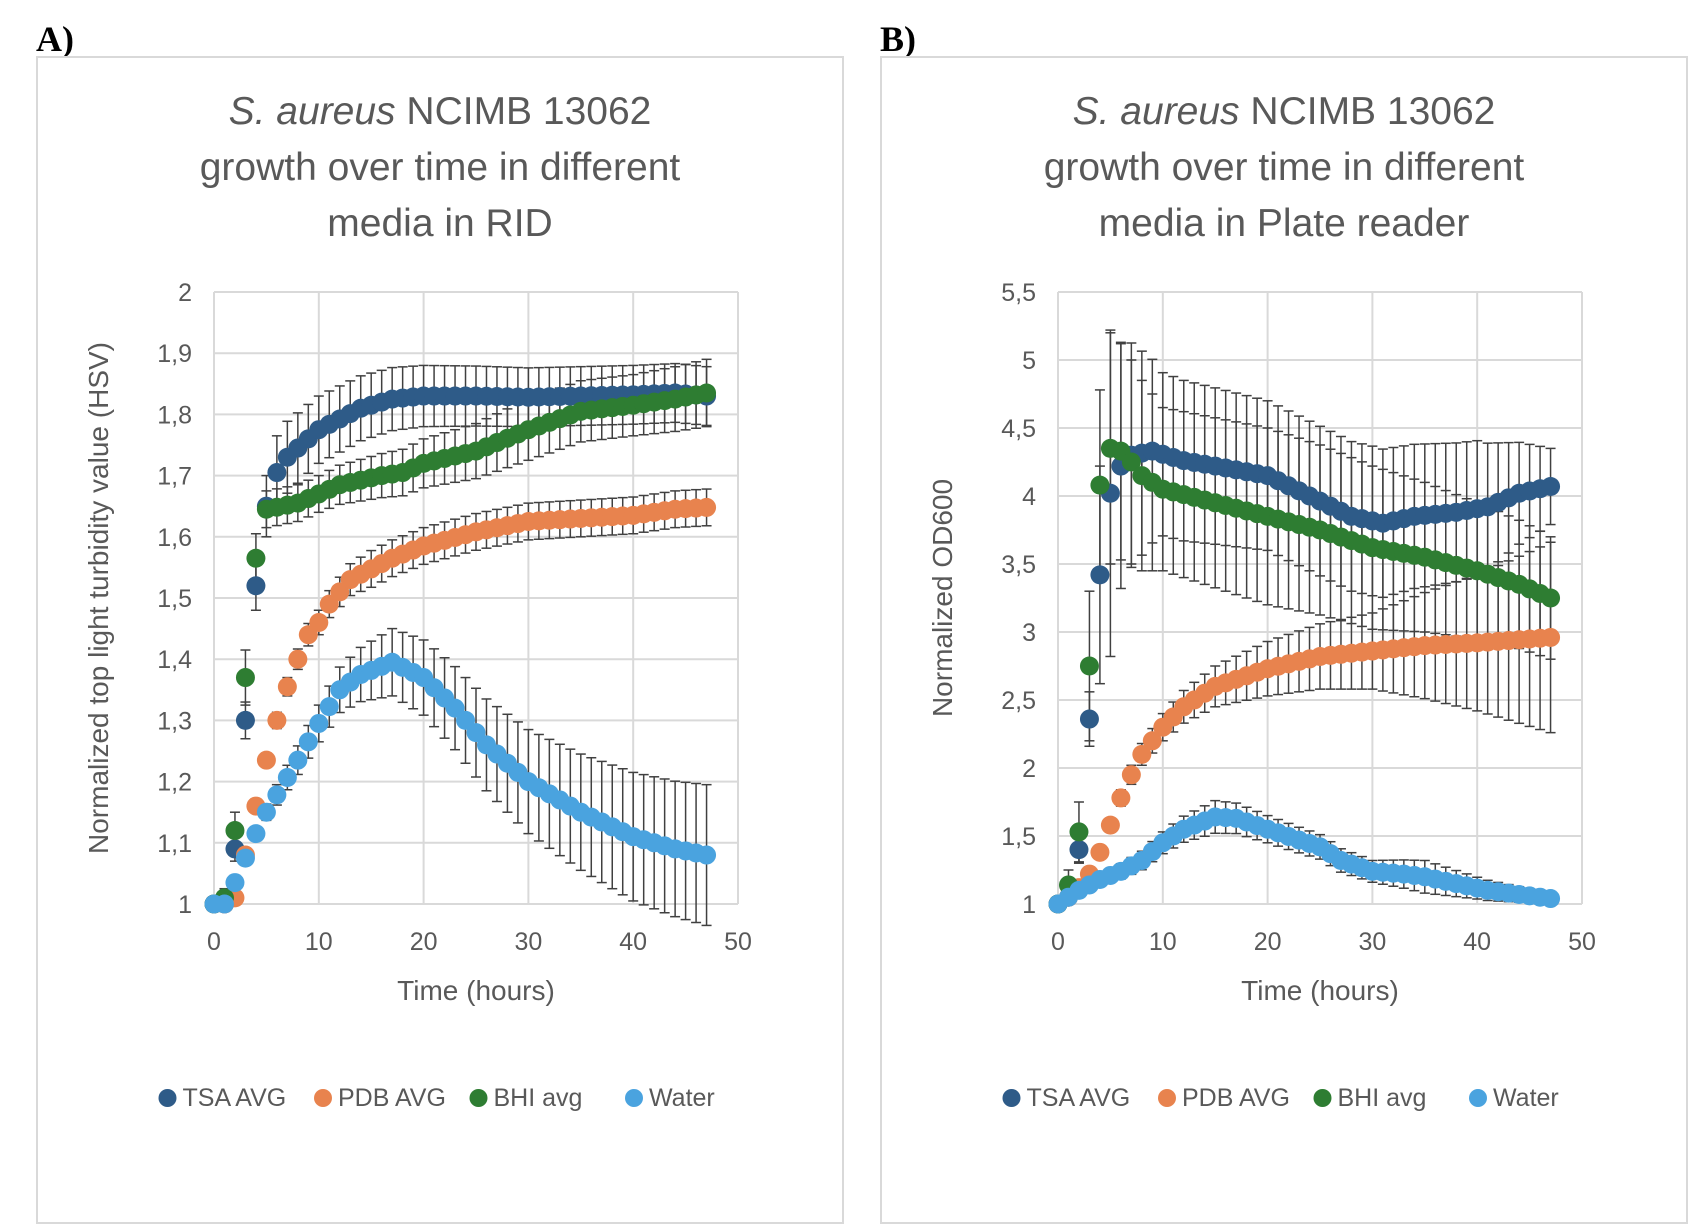  Describe the element at coordinates (174, 783) in the screenshot. I see `y-tick-label: 1,2` at that location.